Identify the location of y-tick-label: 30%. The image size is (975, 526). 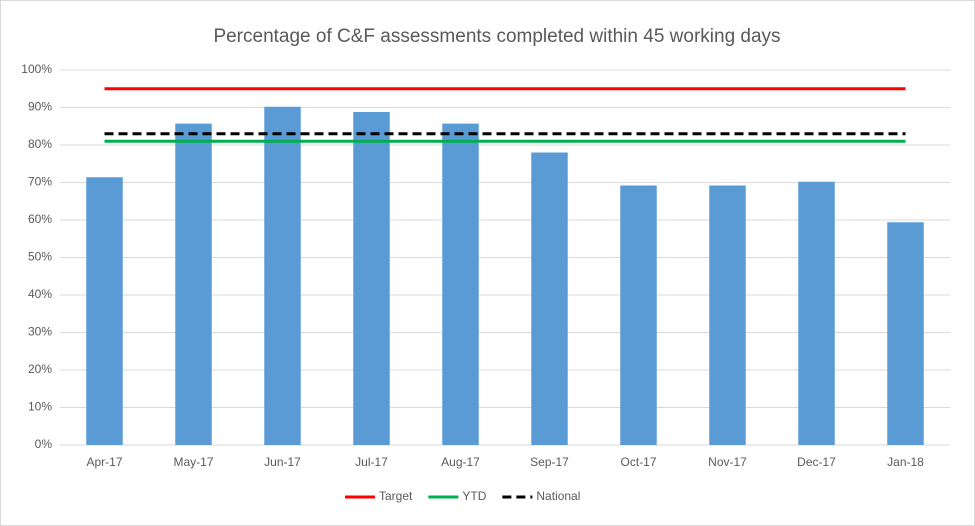
(40, 332).